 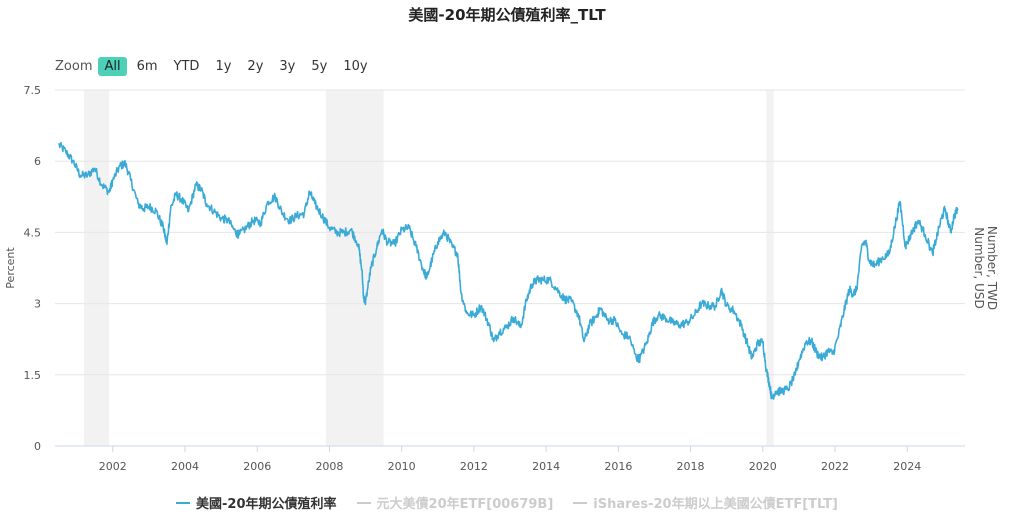 What do you see at coordinates (319, 66) in the screenshot?
I see `zoom-button-5y: 5y` at bounding box center [319, 66].